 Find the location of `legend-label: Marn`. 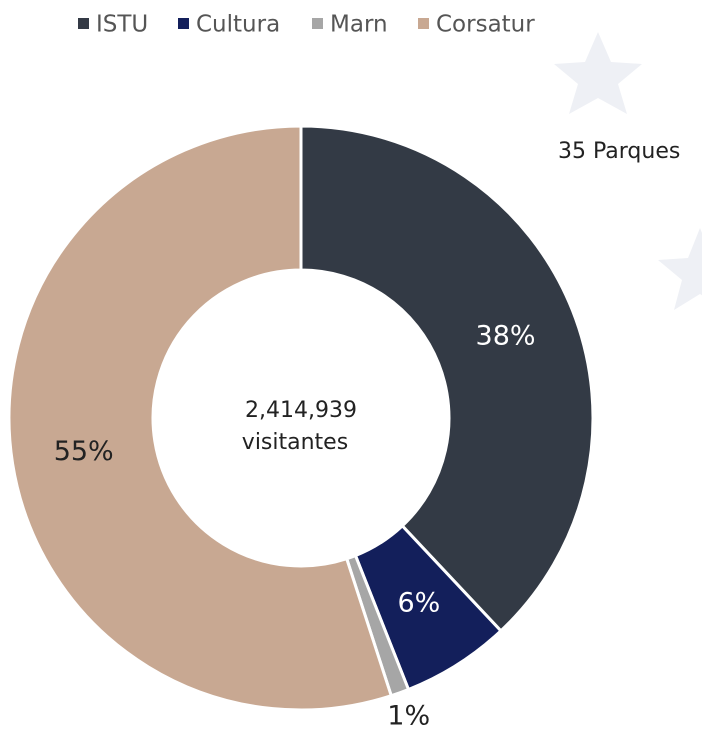

legend-label: Marn is located at coordinates (359, 25).